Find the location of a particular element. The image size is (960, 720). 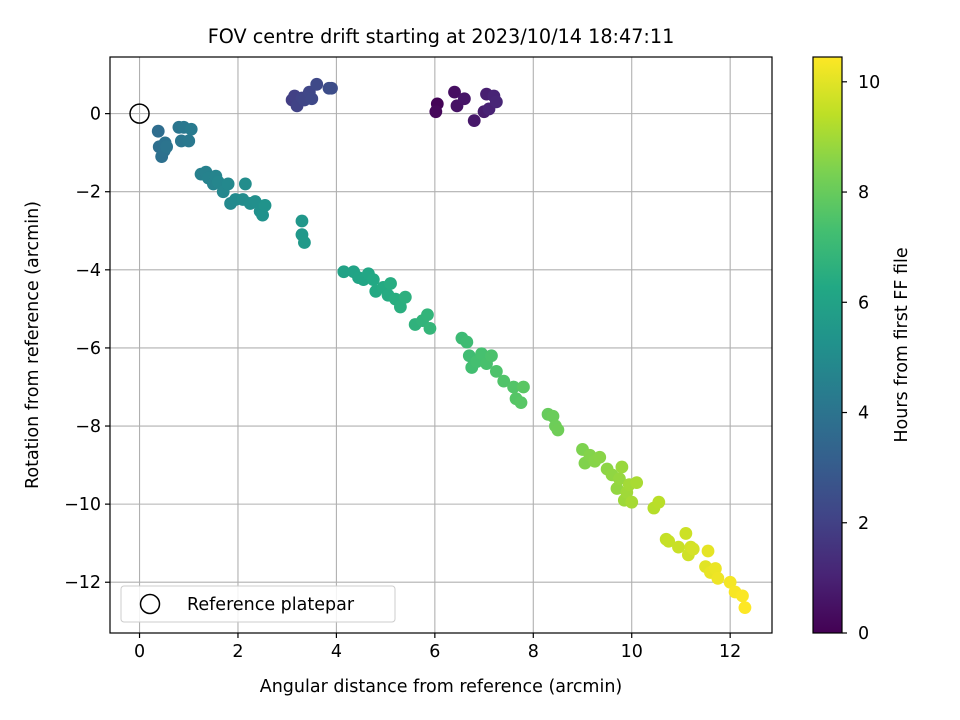

y-tick-label: −4 is located at coordinates (88, 271).